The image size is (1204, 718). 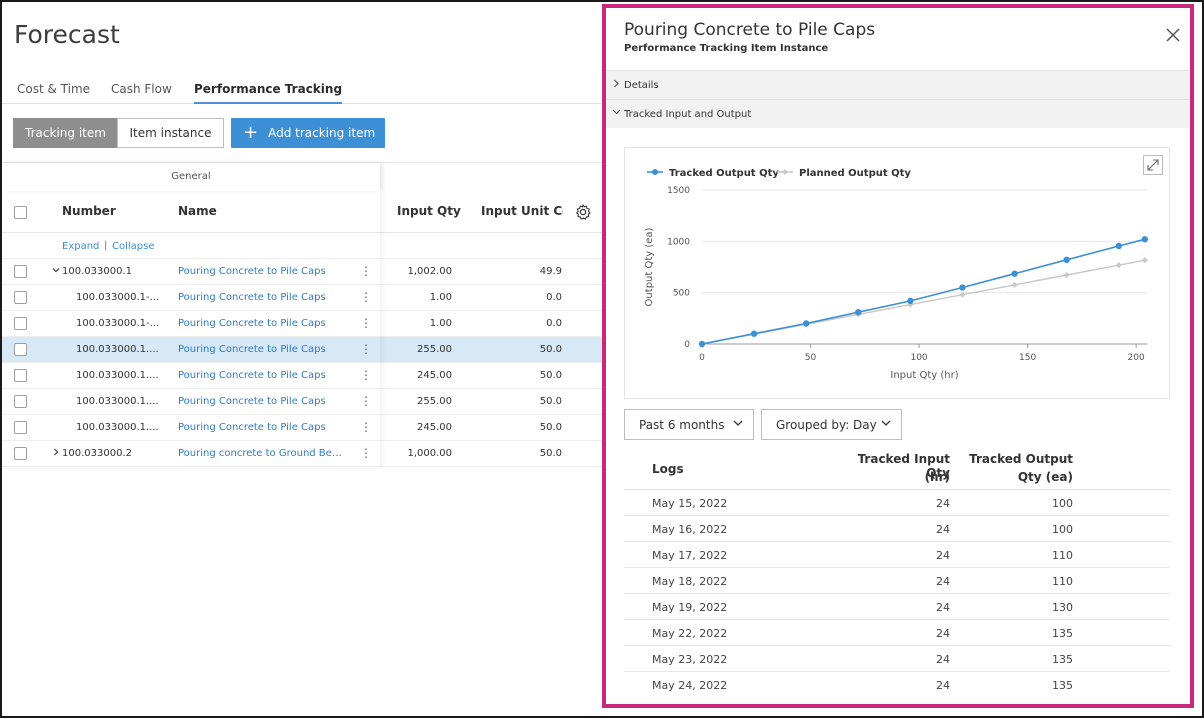 I want to click on section-tracked-input-output: Tracked Input and Output, so click(x=898, y=113).